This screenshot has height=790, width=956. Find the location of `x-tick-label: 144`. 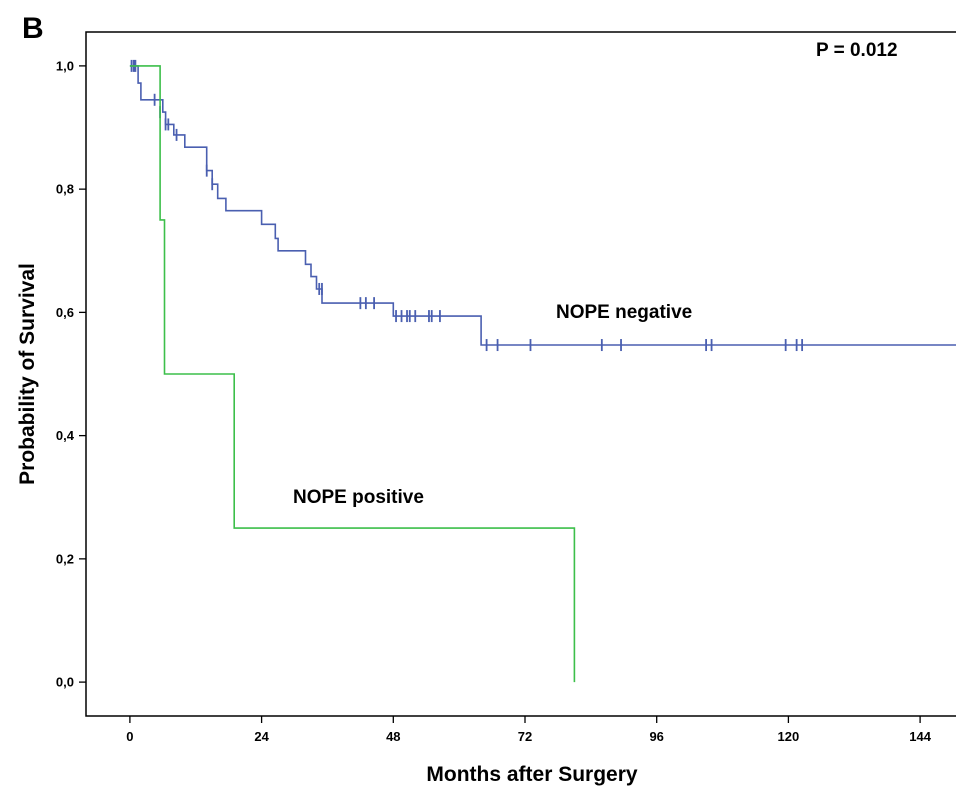

x-tick-label: 144 is located at coordinates (920, 736).